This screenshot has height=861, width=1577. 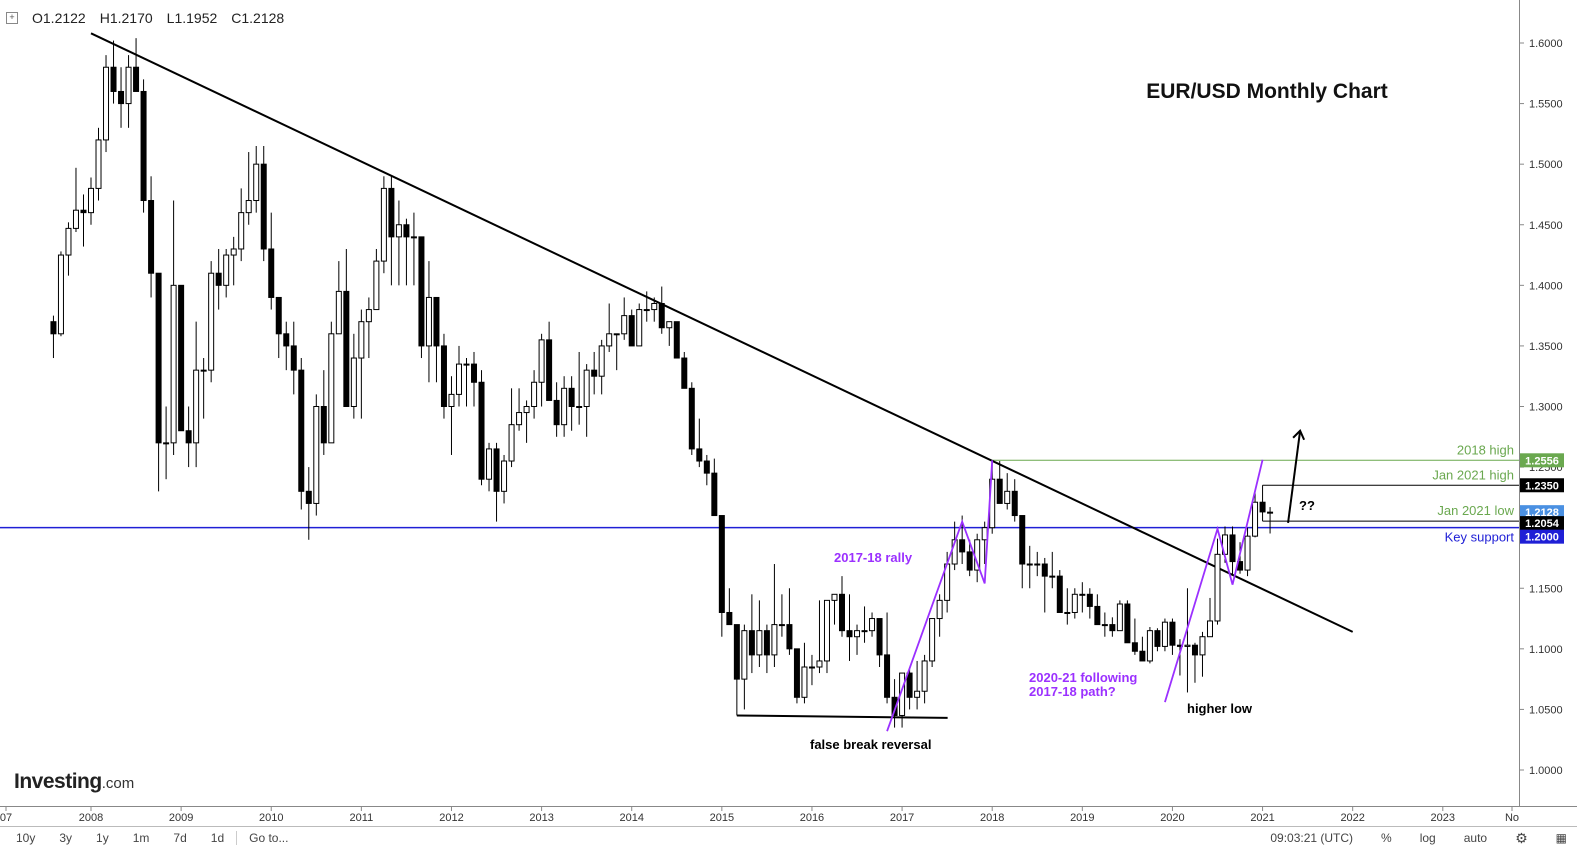 I want to click on log-toggle: log, so click(x=1427, y=838).